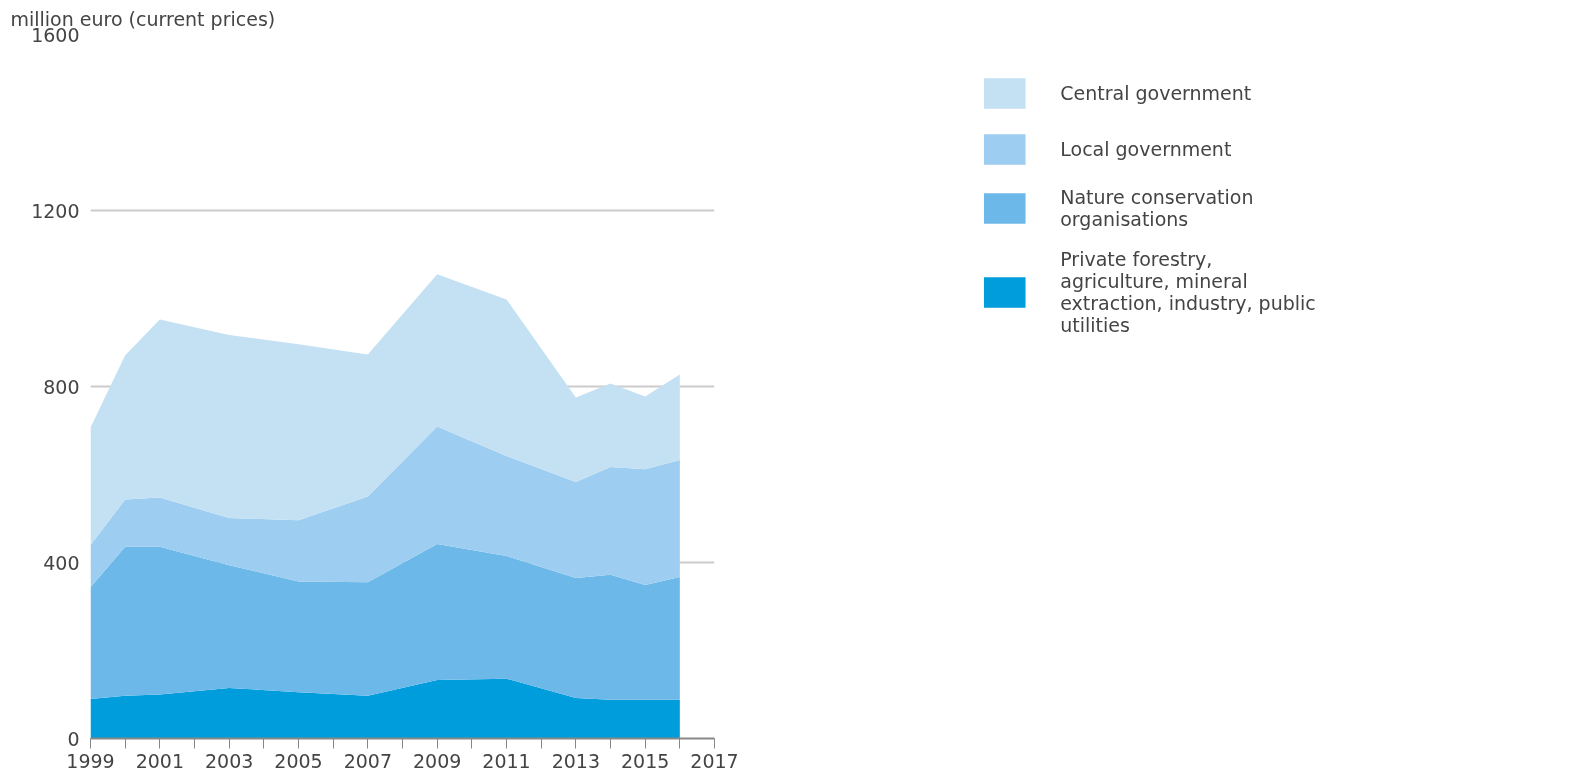 The image size is (1587, 779). I want to click on y-tick-label: 800, so click(61, 386).